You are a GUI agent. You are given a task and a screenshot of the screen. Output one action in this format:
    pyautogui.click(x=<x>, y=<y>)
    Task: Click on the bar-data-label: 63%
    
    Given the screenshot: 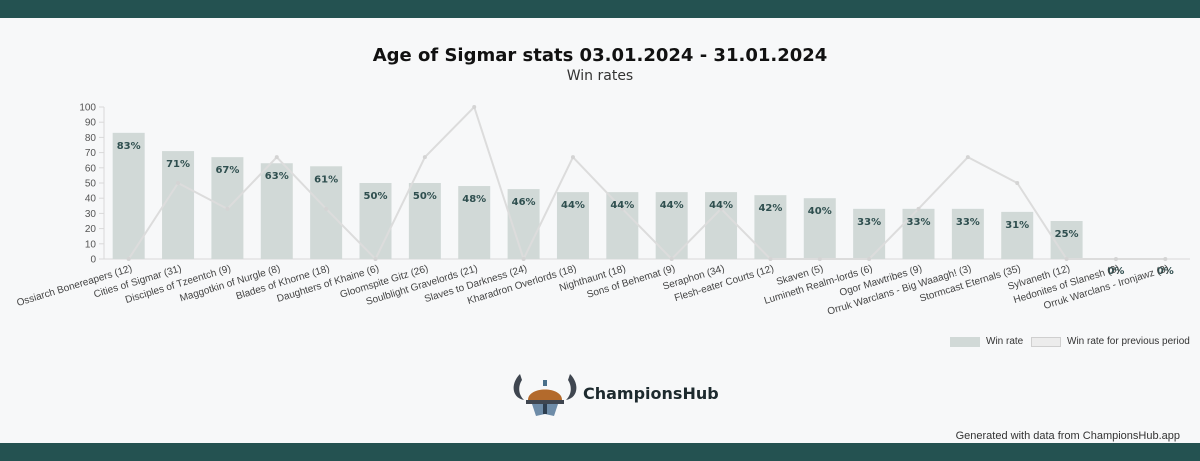 What is the action you would take?
    pyautogui.click(x=277, y=176)
    